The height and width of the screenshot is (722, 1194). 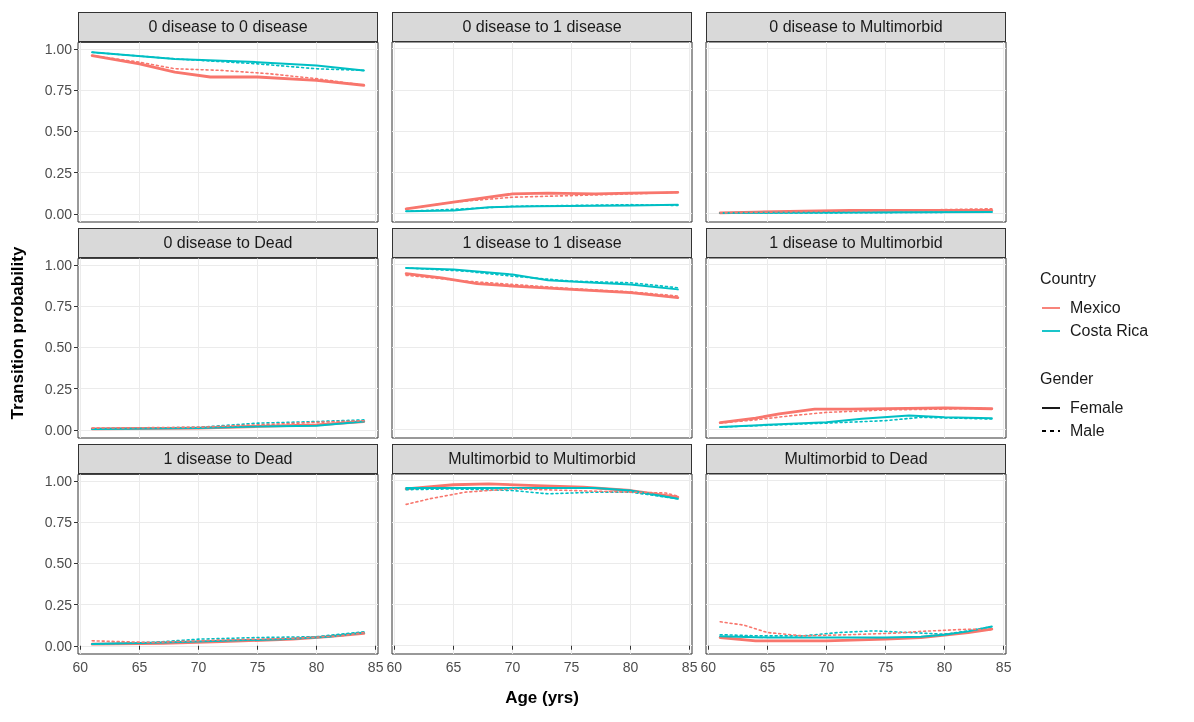 I want to click on chart-title: 0 disease to Multimorbid, so click(x=856, y=27).